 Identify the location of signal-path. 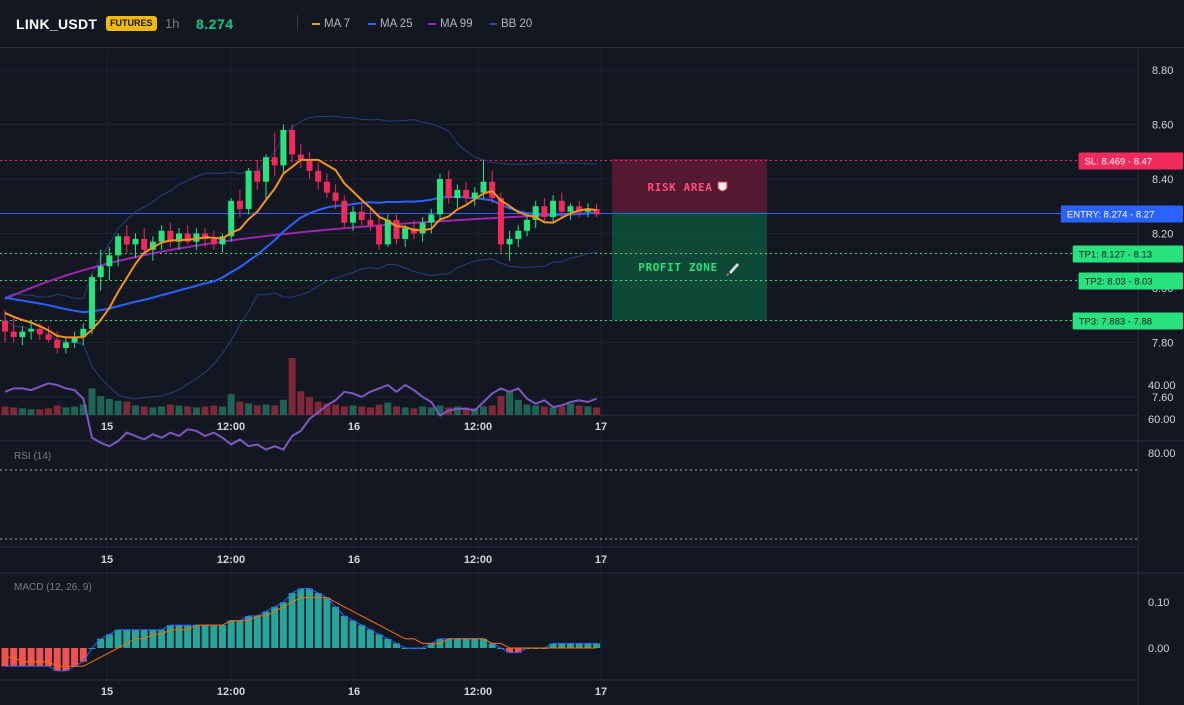
(301, 632).